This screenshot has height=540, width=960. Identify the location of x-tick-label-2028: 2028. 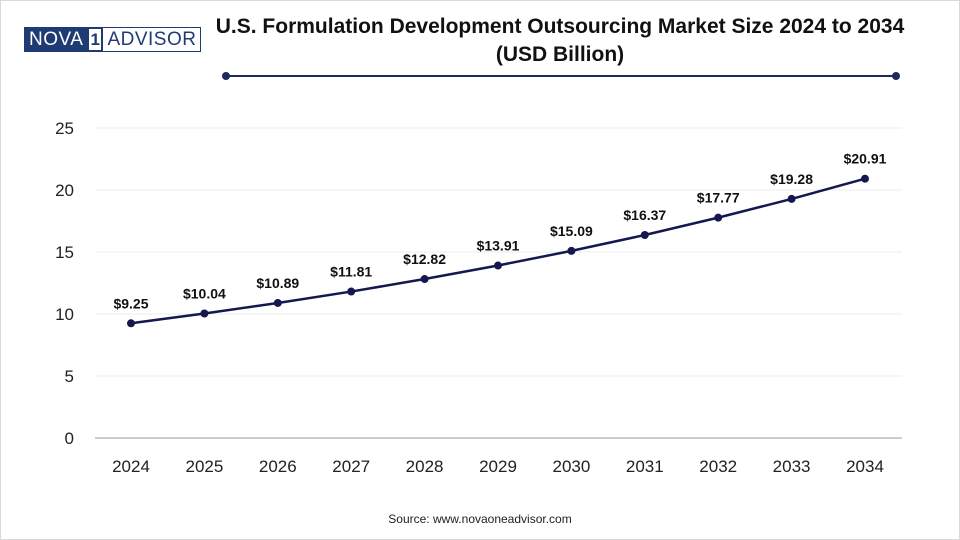
(425, 466).